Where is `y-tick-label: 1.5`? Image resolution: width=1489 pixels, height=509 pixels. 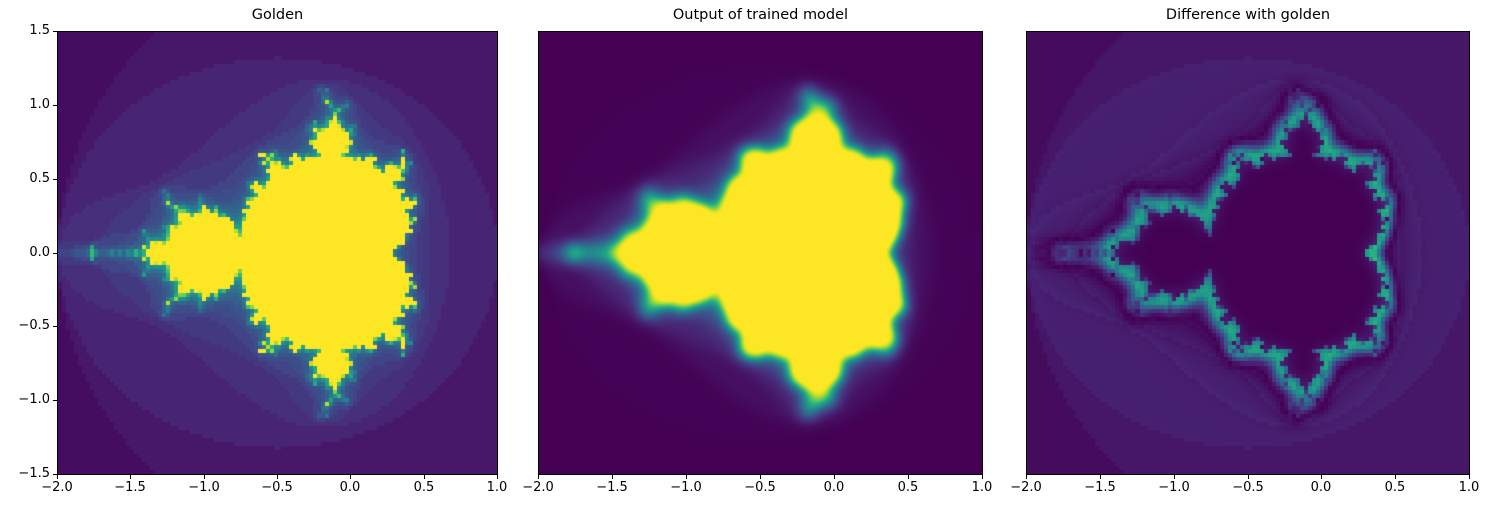 y-tick-label: 1.5 is located at coordinates (39, 30).